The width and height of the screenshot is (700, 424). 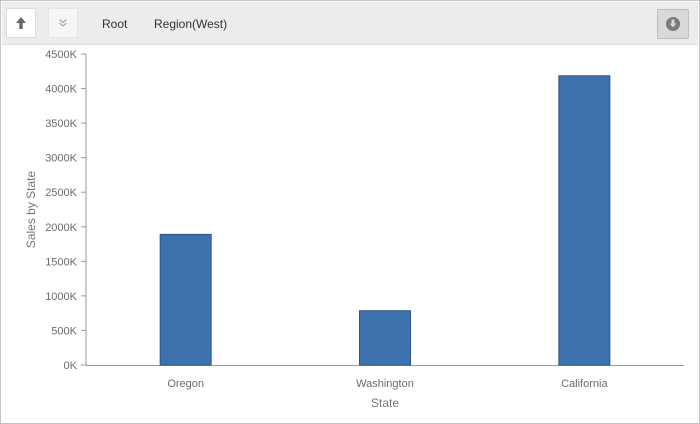 I want to click on y-tick-label: 2000K, so click(x=61, y=228).